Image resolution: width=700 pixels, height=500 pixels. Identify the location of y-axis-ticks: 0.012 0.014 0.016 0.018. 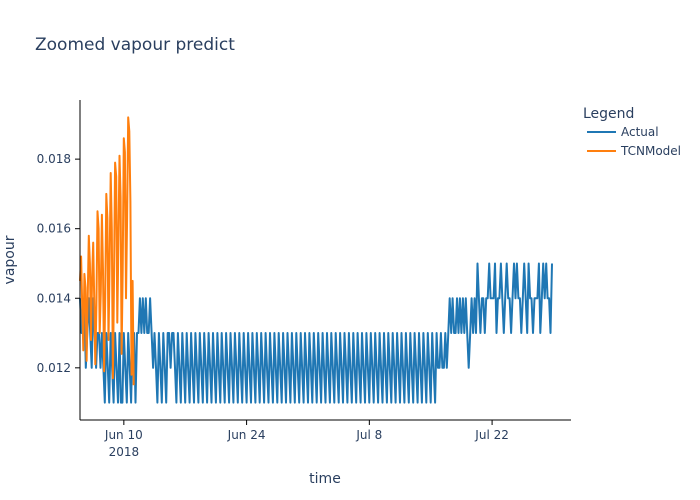
(58, 263).